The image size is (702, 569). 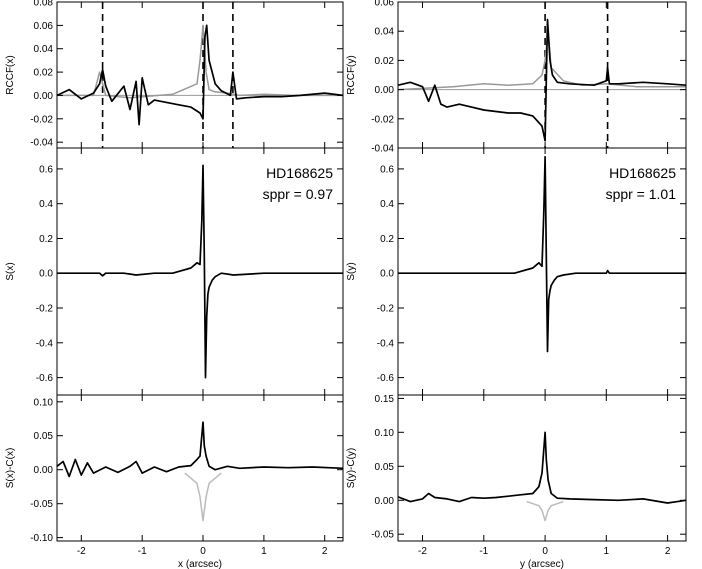 I want to click on x-axis-label: x (arcsec), so click(x=200, y=564).